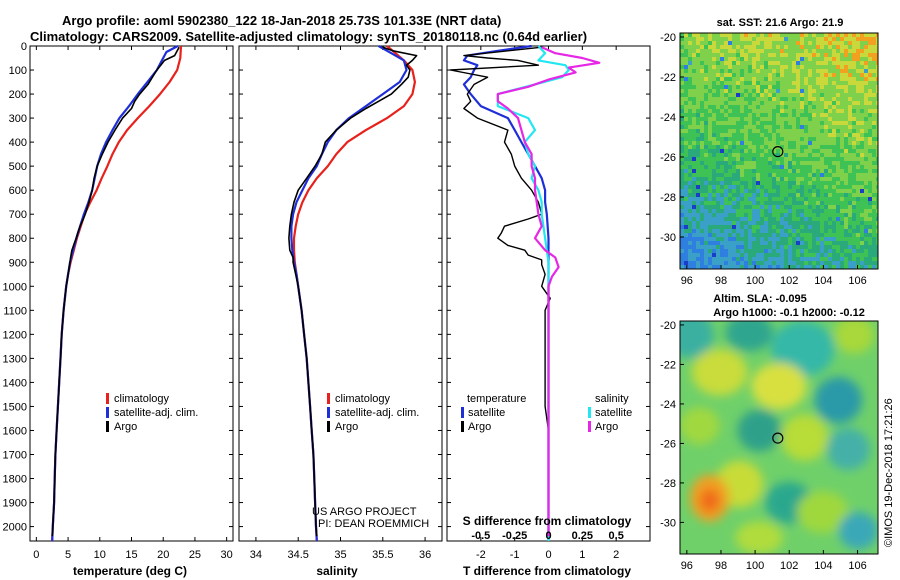  Describe the element at coordinates (700, 426) in the screenshot. I see `sla-anomaly-blob` at that location.